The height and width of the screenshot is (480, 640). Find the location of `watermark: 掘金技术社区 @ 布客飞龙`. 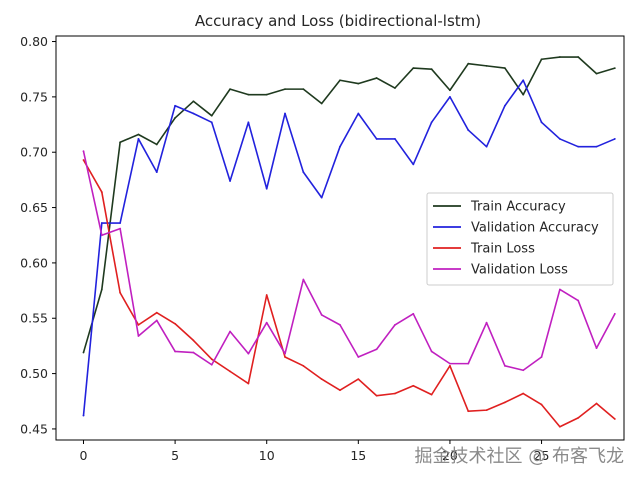

watermark: 掘金技术社区 @ 布客飞龙 is located at coordinates (519, 456).